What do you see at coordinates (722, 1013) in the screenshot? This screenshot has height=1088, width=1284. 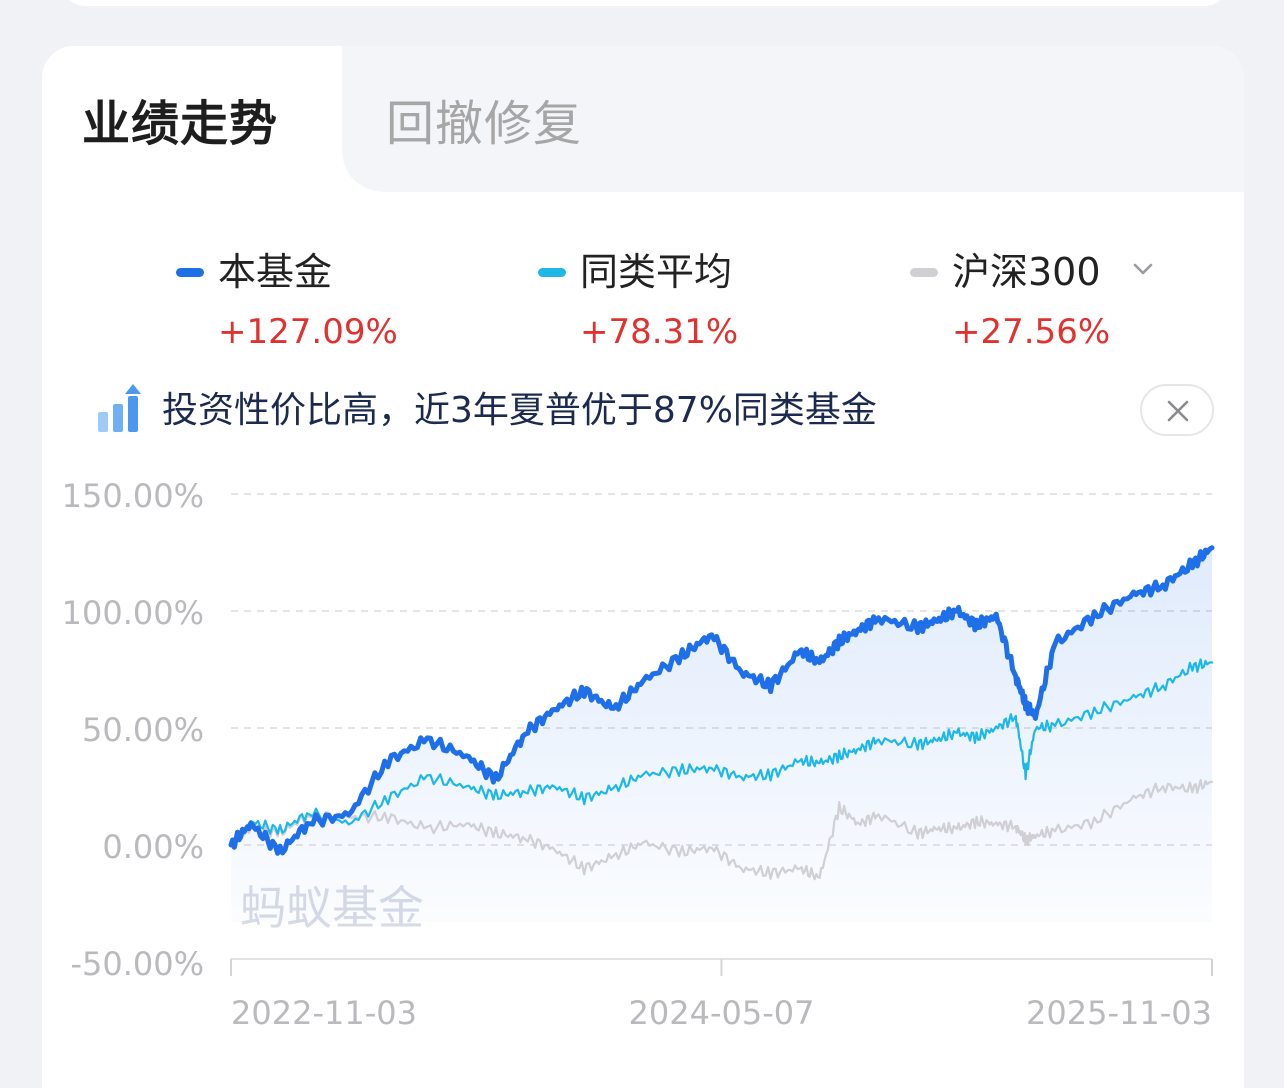 I see `x-tick-label: 2024-05-07` at bounding box center [722, 1013].